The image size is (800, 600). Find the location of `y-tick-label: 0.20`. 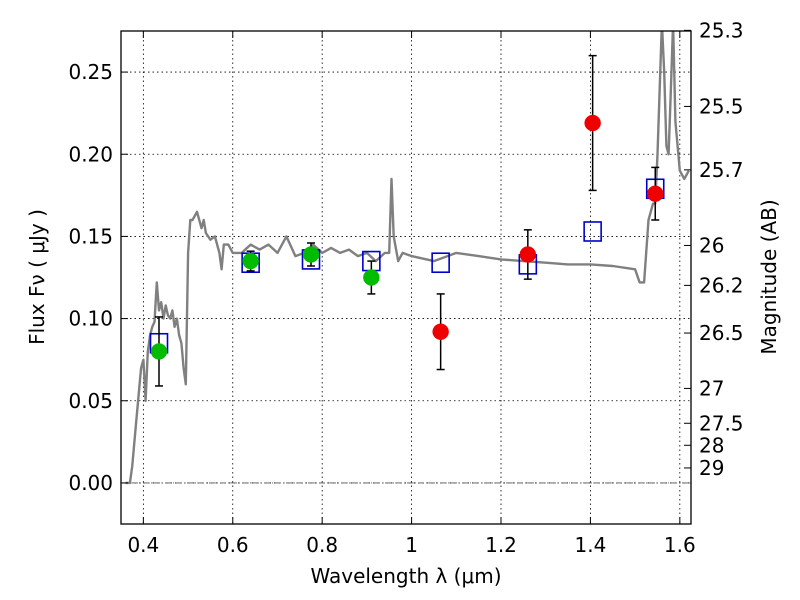

y-tick-label: 0.20 is located at coordinates (90, 154).